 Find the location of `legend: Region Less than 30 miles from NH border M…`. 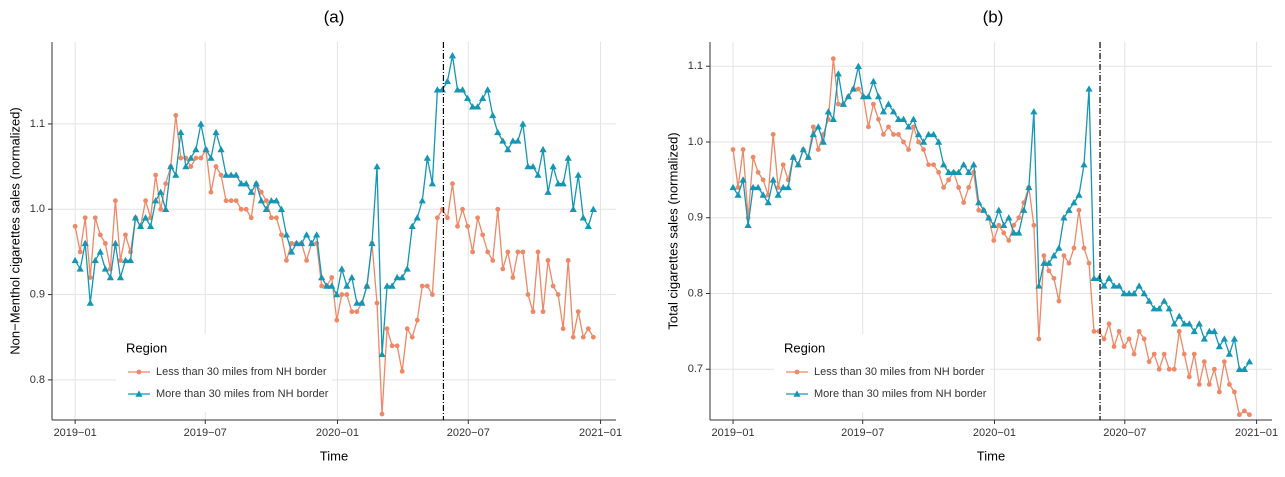

legend: Region Less than 30 miles from NH border M… is located at coordinates (882, 373).